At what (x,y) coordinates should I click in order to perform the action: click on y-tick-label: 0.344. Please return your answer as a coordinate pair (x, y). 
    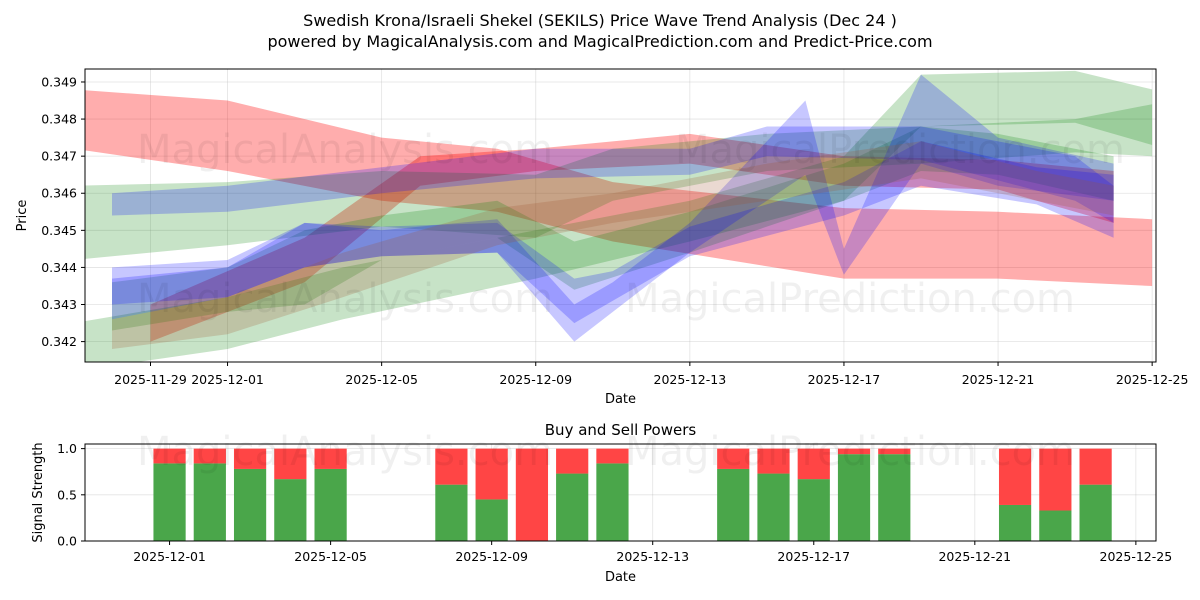
    Looking at the image, I should click on (59, 267).